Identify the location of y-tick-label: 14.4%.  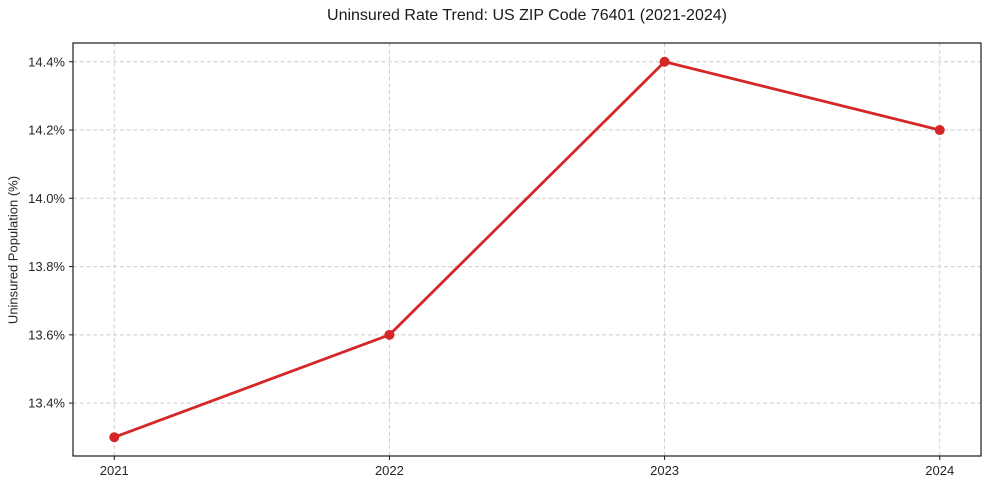
(46, 61).